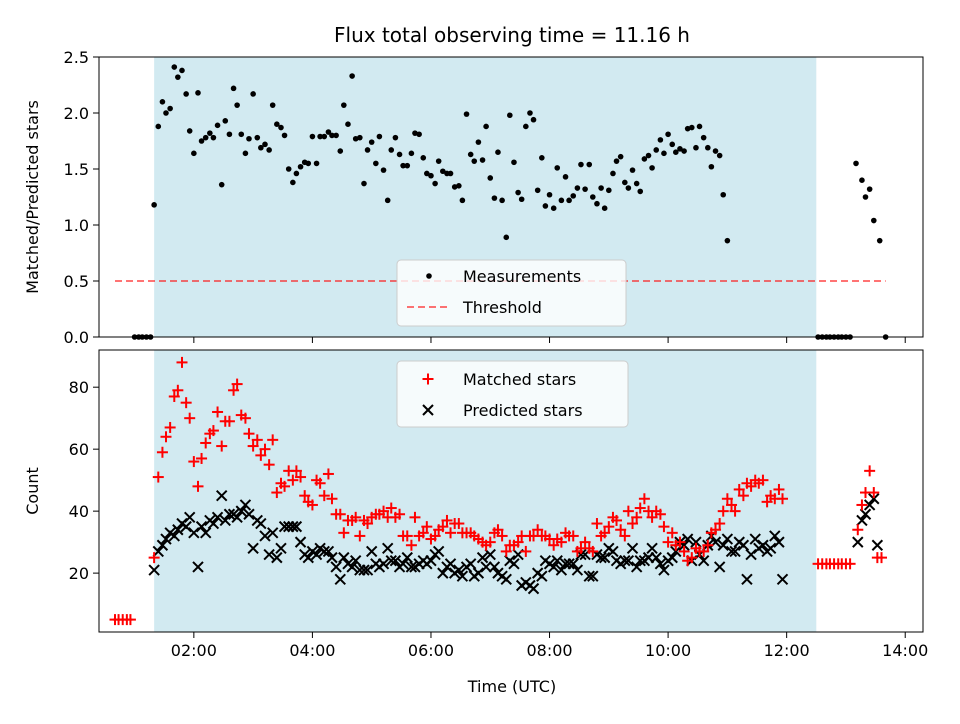  I want to click on bottom-legend-box, so click(512, 394).